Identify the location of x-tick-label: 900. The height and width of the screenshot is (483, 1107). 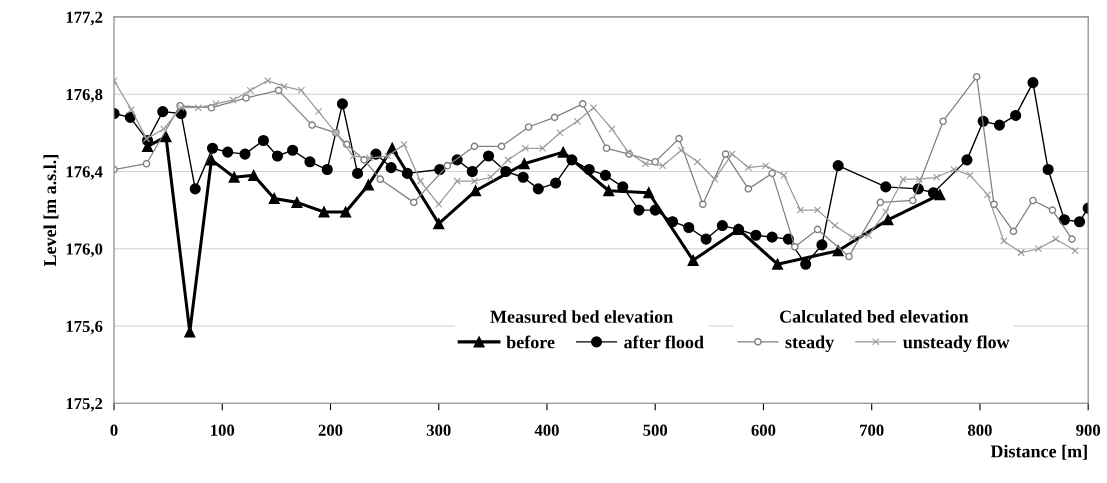
(1088, 430).